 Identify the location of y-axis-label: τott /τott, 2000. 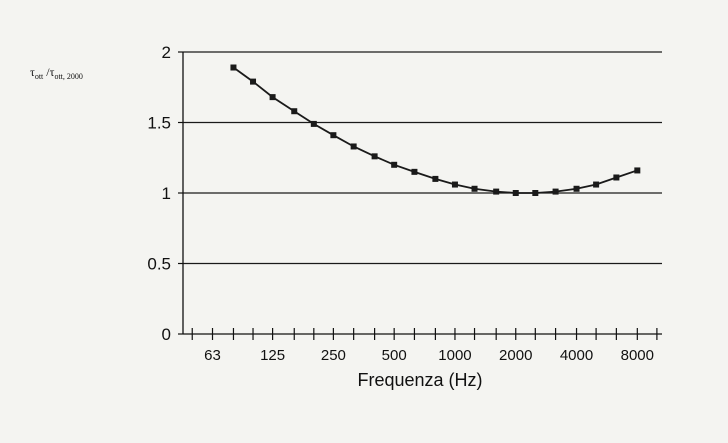
(56, 73).